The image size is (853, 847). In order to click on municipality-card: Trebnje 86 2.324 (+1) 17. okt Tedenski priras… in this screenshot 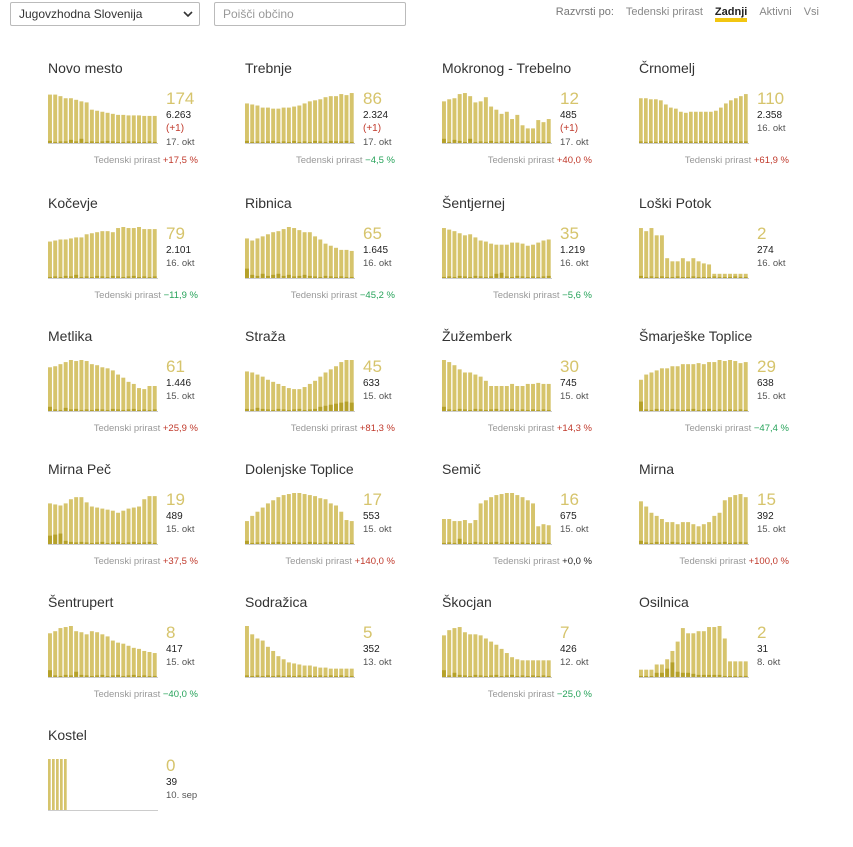, I will do `click(325, 120)`.